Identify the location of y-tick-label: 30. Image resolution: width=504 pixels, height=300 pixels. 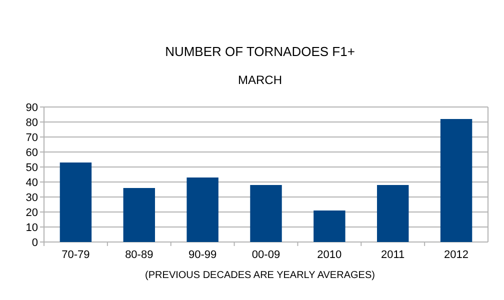
(32, 198).